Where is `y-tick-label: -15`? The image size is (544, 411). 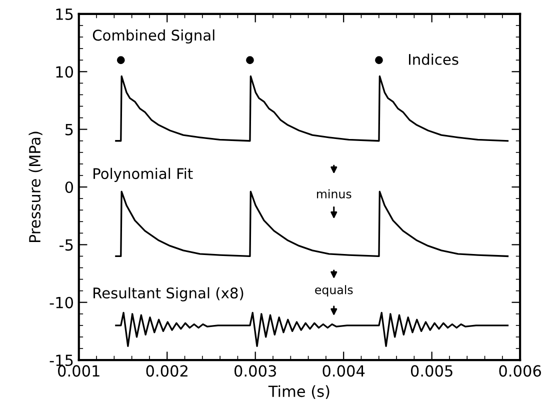 y-tick-label: -15 is located at coordinates (61, 360).